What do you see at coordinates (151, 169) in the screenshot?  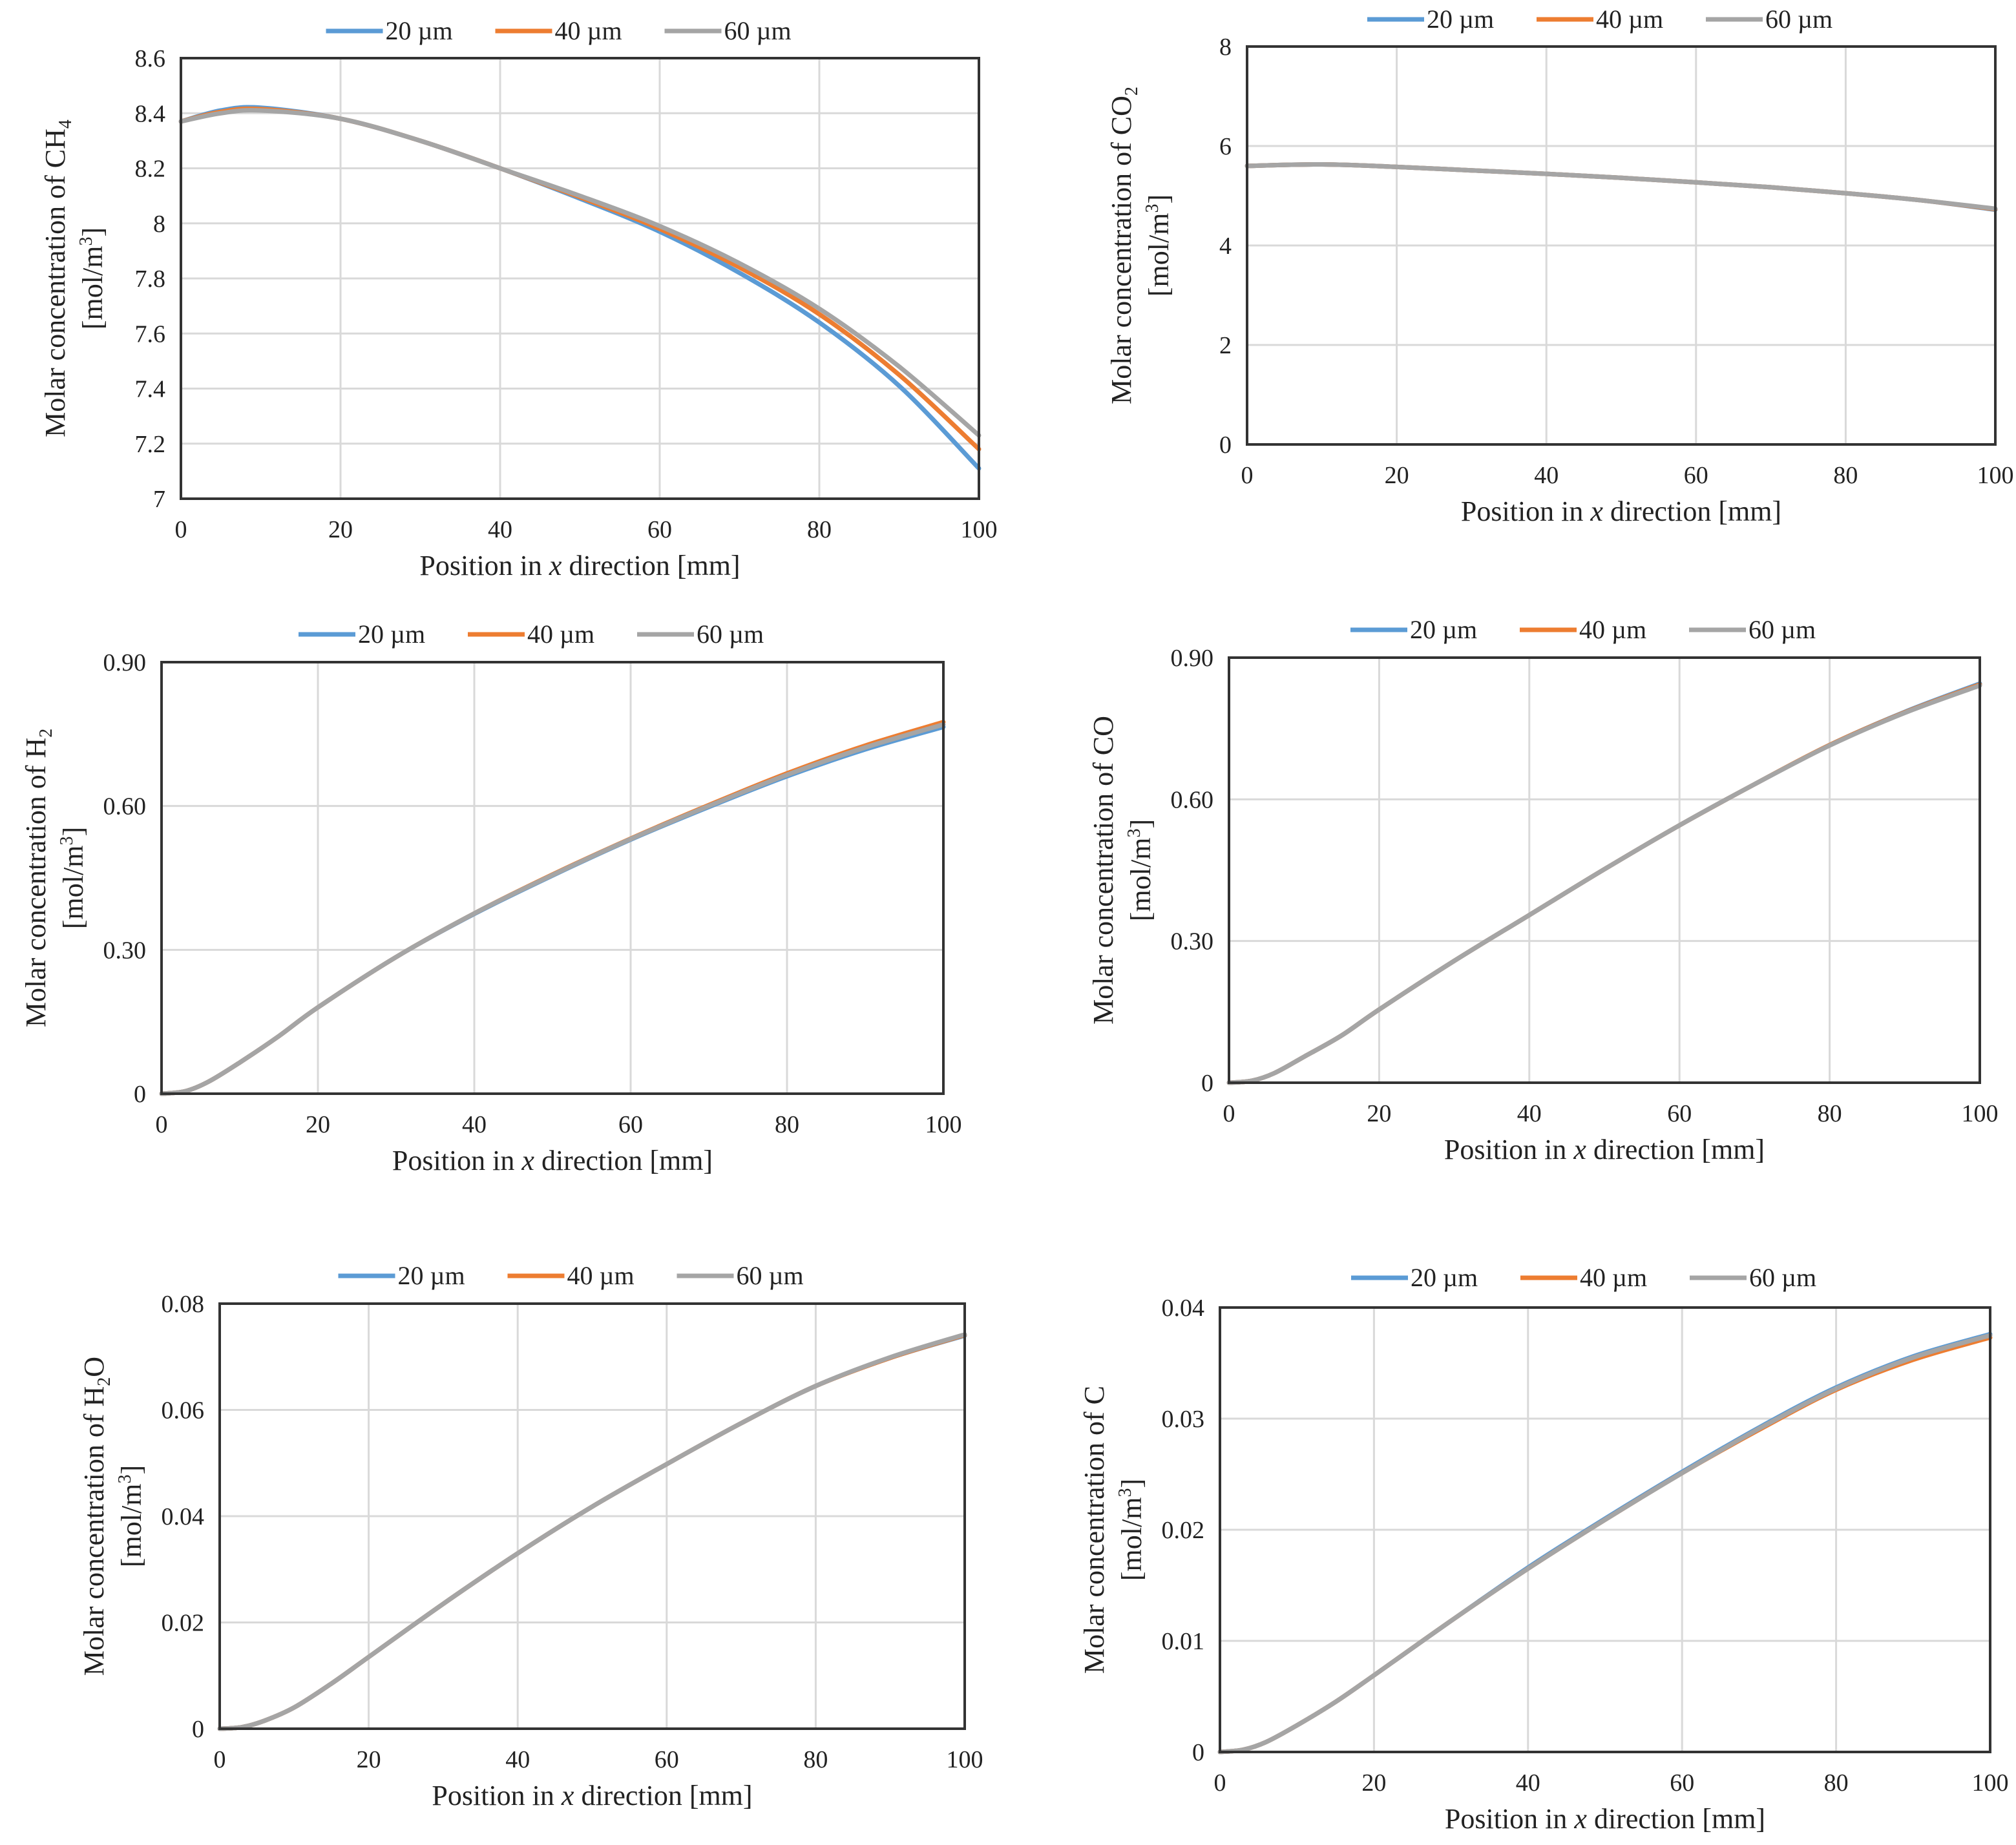 I see `y-tick-label: 8.2` at bounding box center [151, 169].